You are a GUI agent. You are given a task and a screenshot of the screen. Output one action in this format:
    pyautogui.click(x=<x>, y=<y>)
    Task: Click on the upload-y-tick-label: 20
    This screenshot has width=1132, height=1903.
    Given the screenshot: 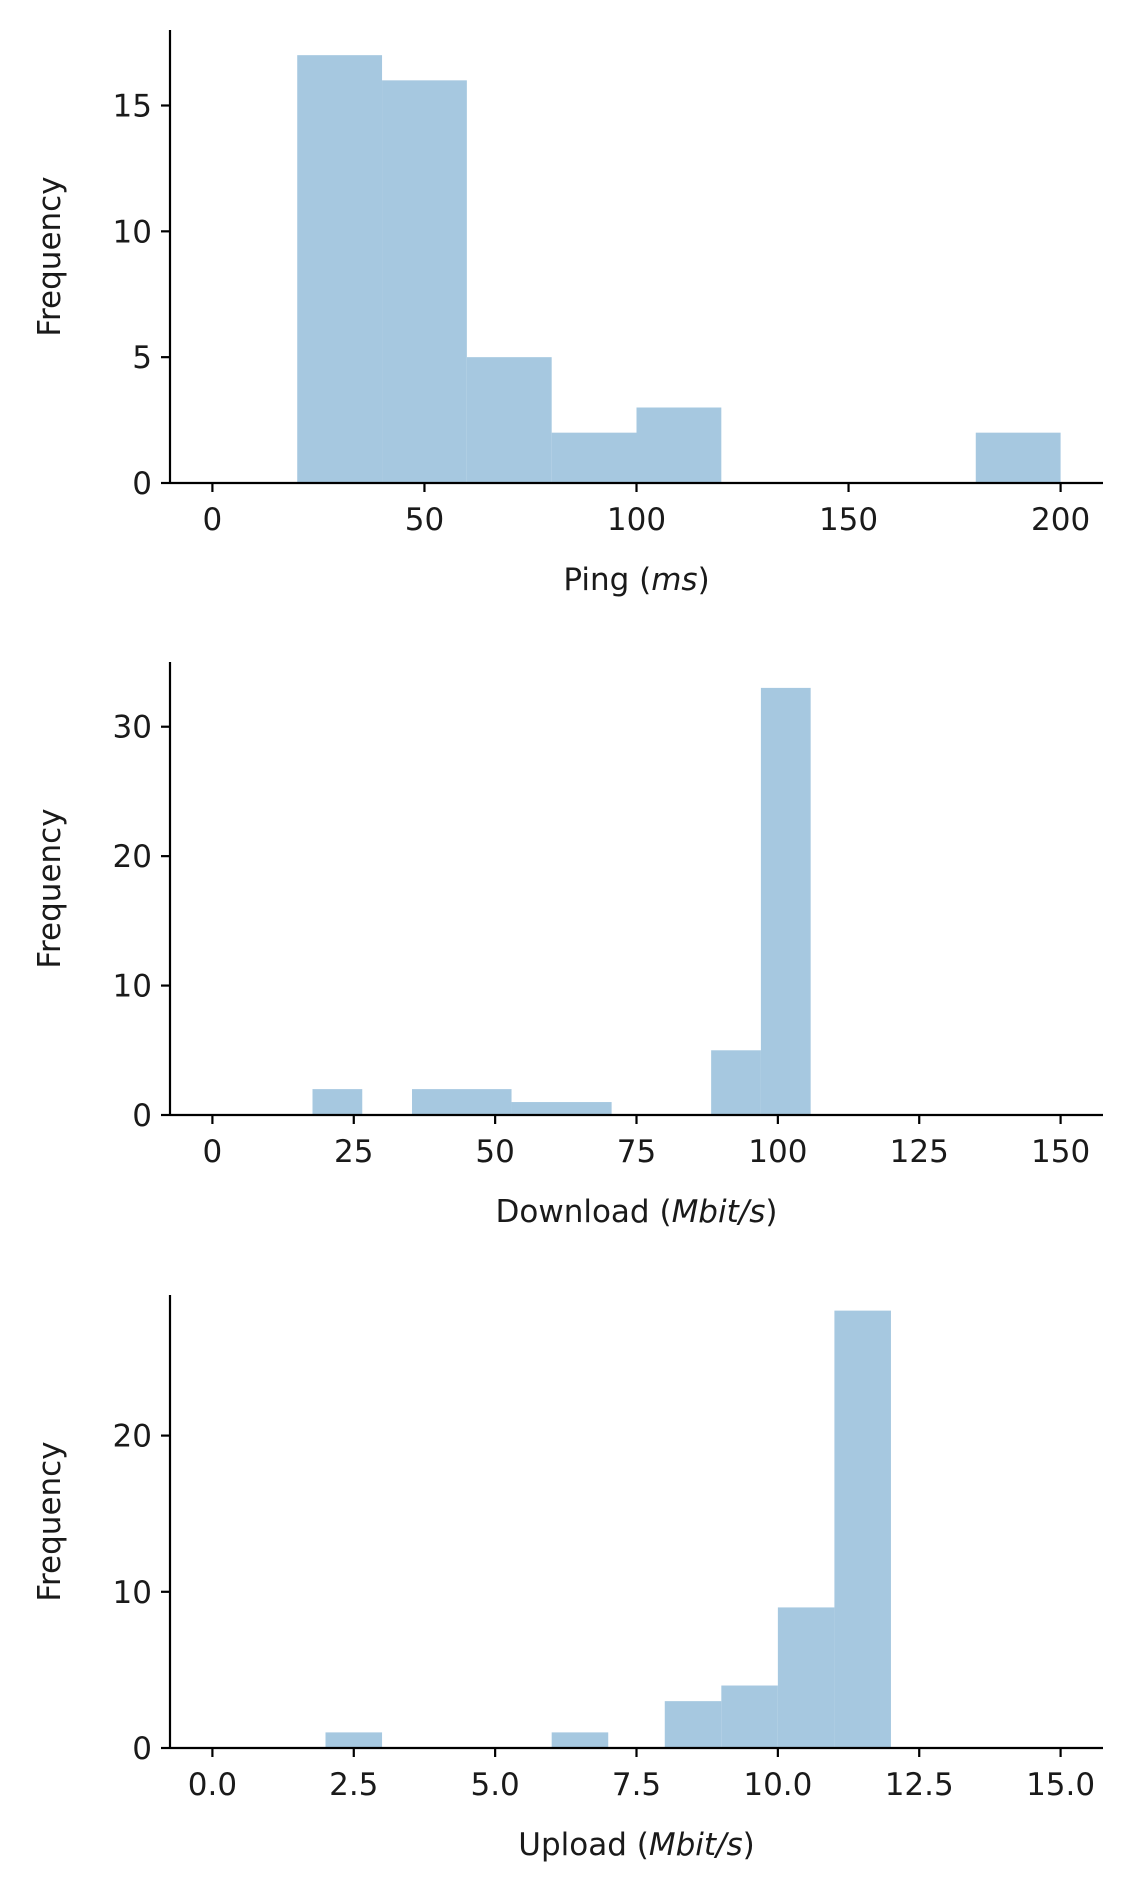 What is the action you would take?
    pyautogui.click(x=132, y=1437)
    